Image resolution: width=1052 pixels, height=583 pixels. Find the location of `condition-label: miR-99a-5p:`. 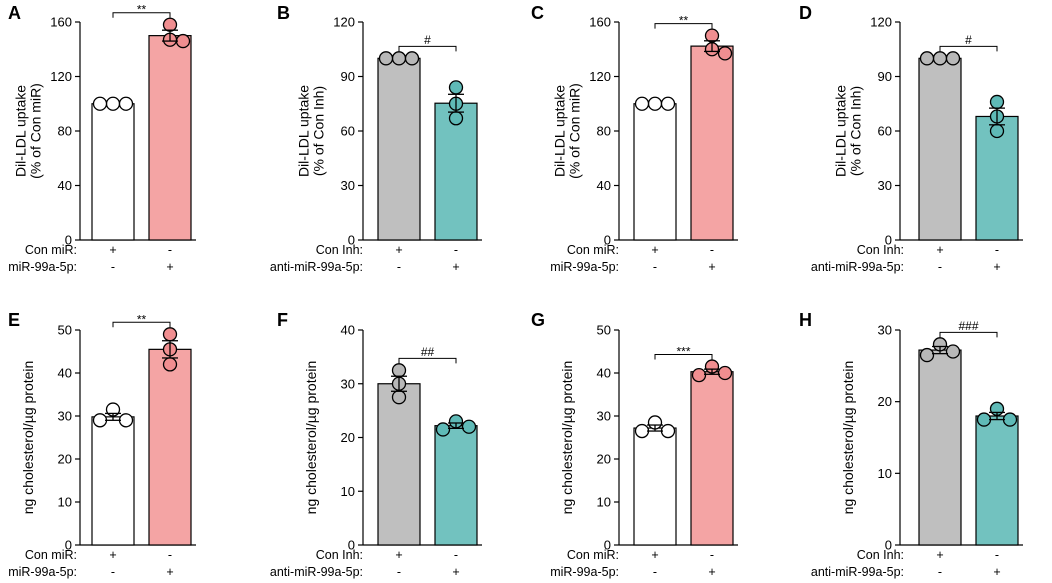

condition-label: miR-99a-5p: is located at coordinates (42, 572).